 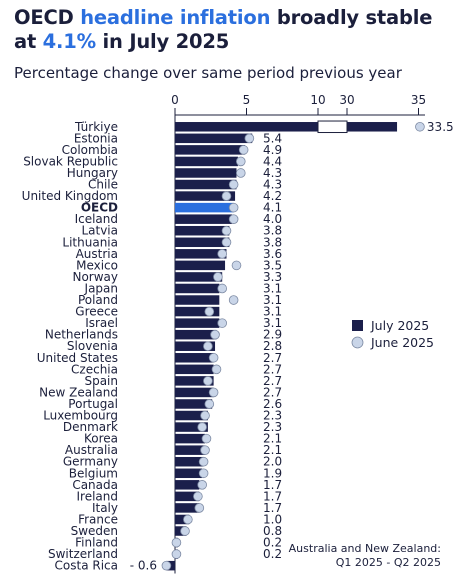 I want to click on value-label: - 0.6, so click(x=143, y=566).